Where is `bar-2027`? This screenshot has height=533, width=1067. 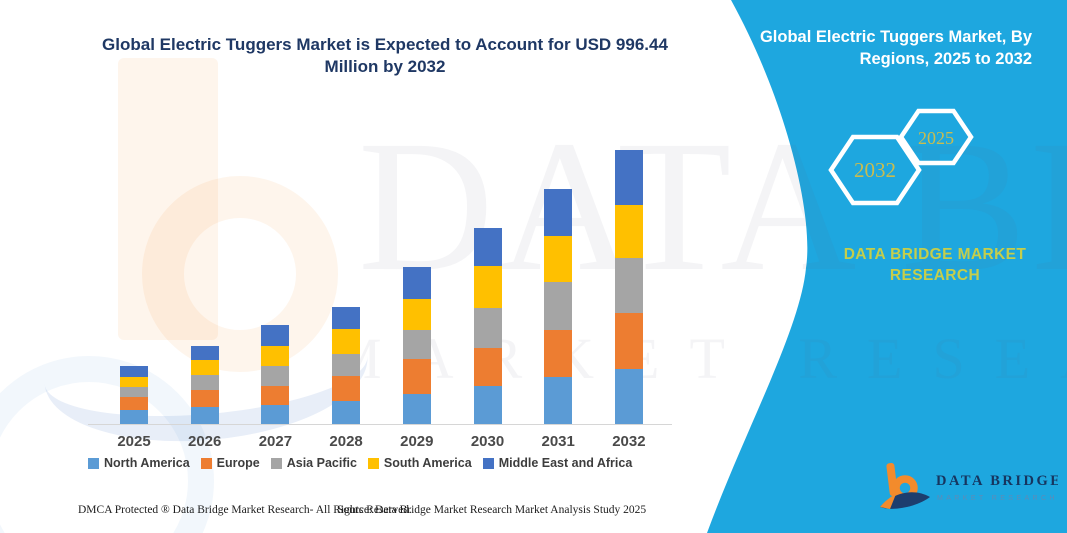
bar-2027 is located at coordinates (275, 374).